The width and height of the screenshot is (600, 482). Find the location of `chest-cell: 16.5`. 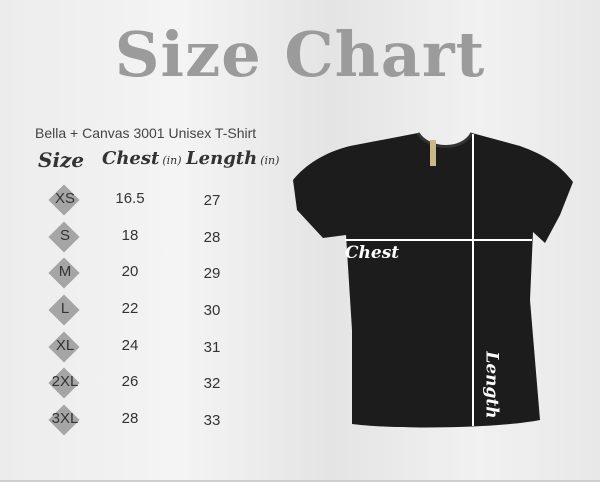

chest-cell: 16.5 is located at coordinates (130, 198).